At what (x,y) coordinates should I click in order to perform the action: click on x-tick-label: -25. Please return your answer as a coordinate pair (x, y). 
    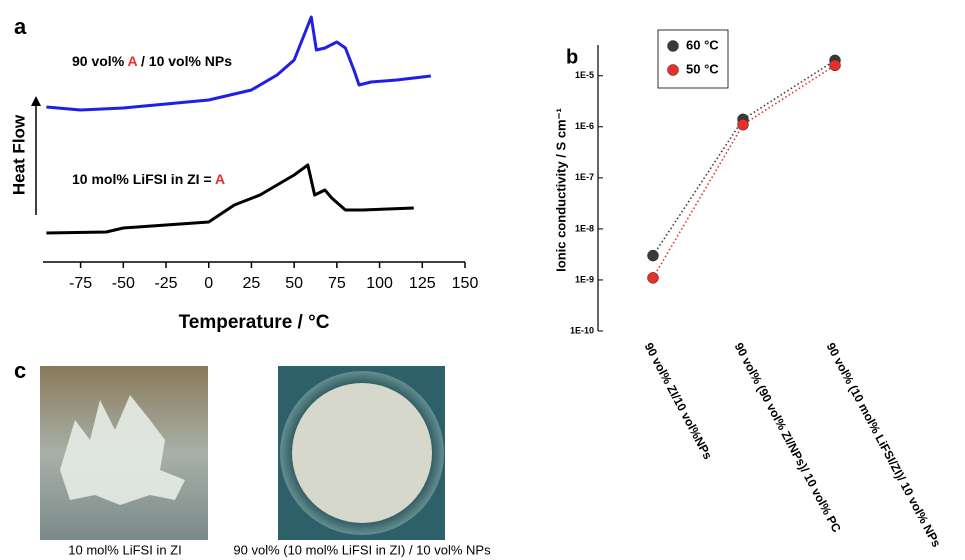
    Looking at the image, I should click on (165, 283).